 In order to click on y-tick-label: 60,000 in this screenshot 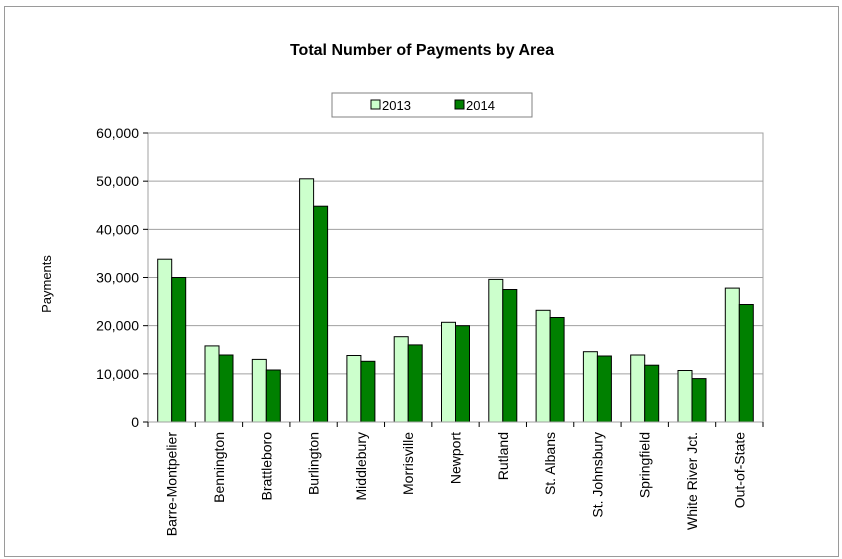, I will do `click(117, 133)`.